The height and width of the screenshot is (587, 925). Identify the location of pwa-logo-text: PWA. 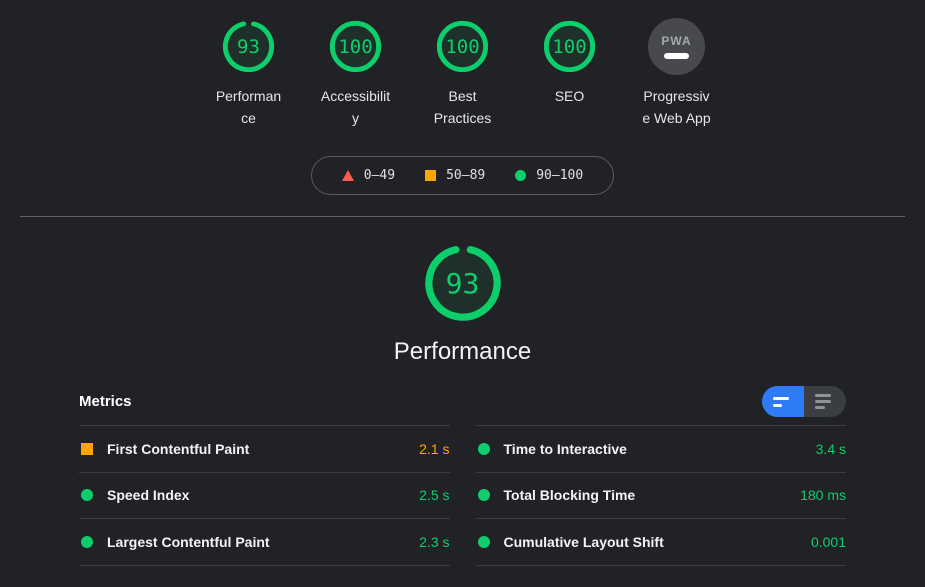
(676, 41).